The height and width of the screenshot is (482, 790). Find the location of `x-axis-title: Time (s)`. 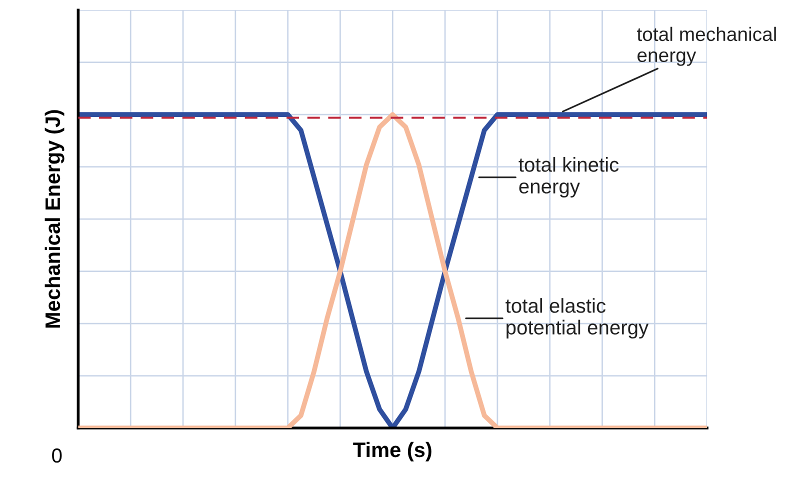

x-axis-title: Time (s) is located at coordinates (392, 452).